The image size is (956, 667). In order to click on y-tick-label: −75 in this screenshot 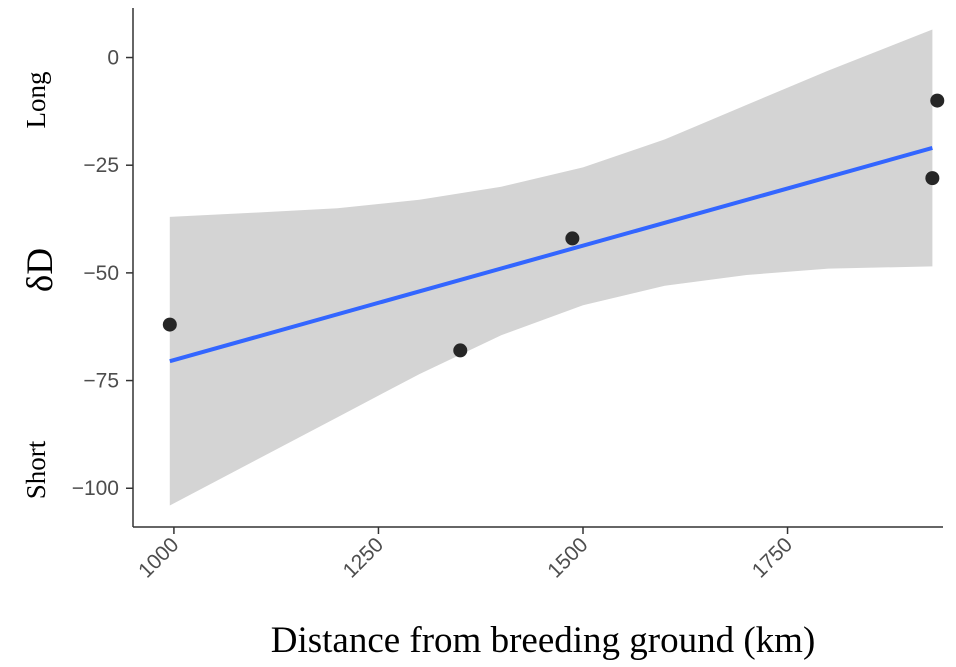, I will do `click(101, 381)`.